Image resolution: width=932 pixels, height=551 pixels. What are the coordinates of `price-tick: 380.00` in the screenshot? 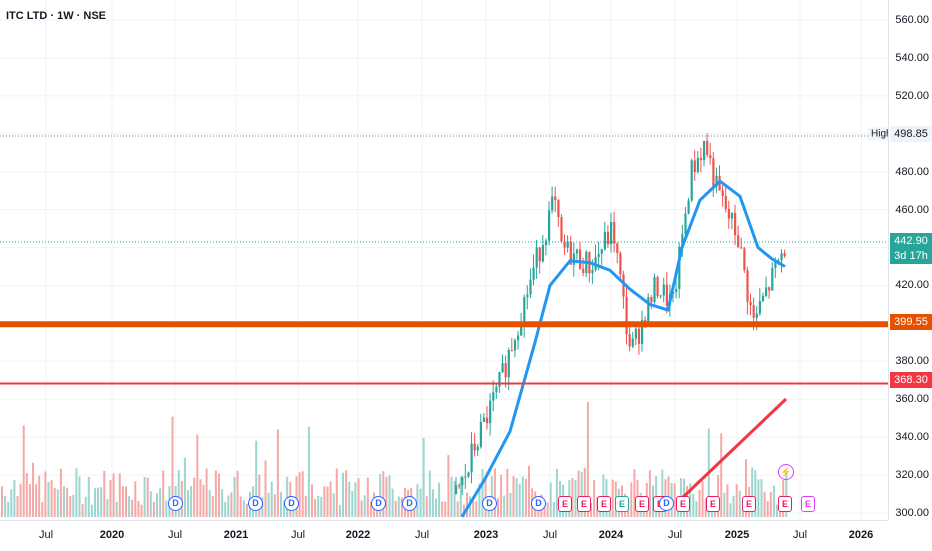 It's located at (912, 361).